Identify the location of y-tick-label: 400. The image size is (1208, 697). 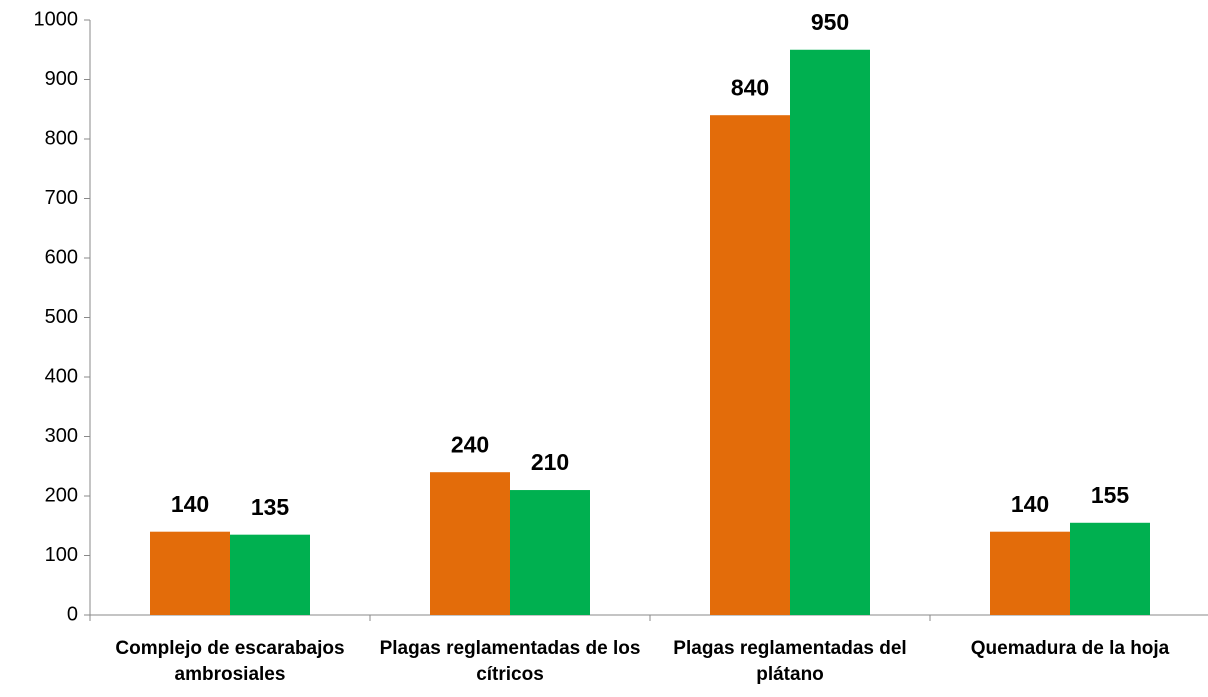
(61, 376).